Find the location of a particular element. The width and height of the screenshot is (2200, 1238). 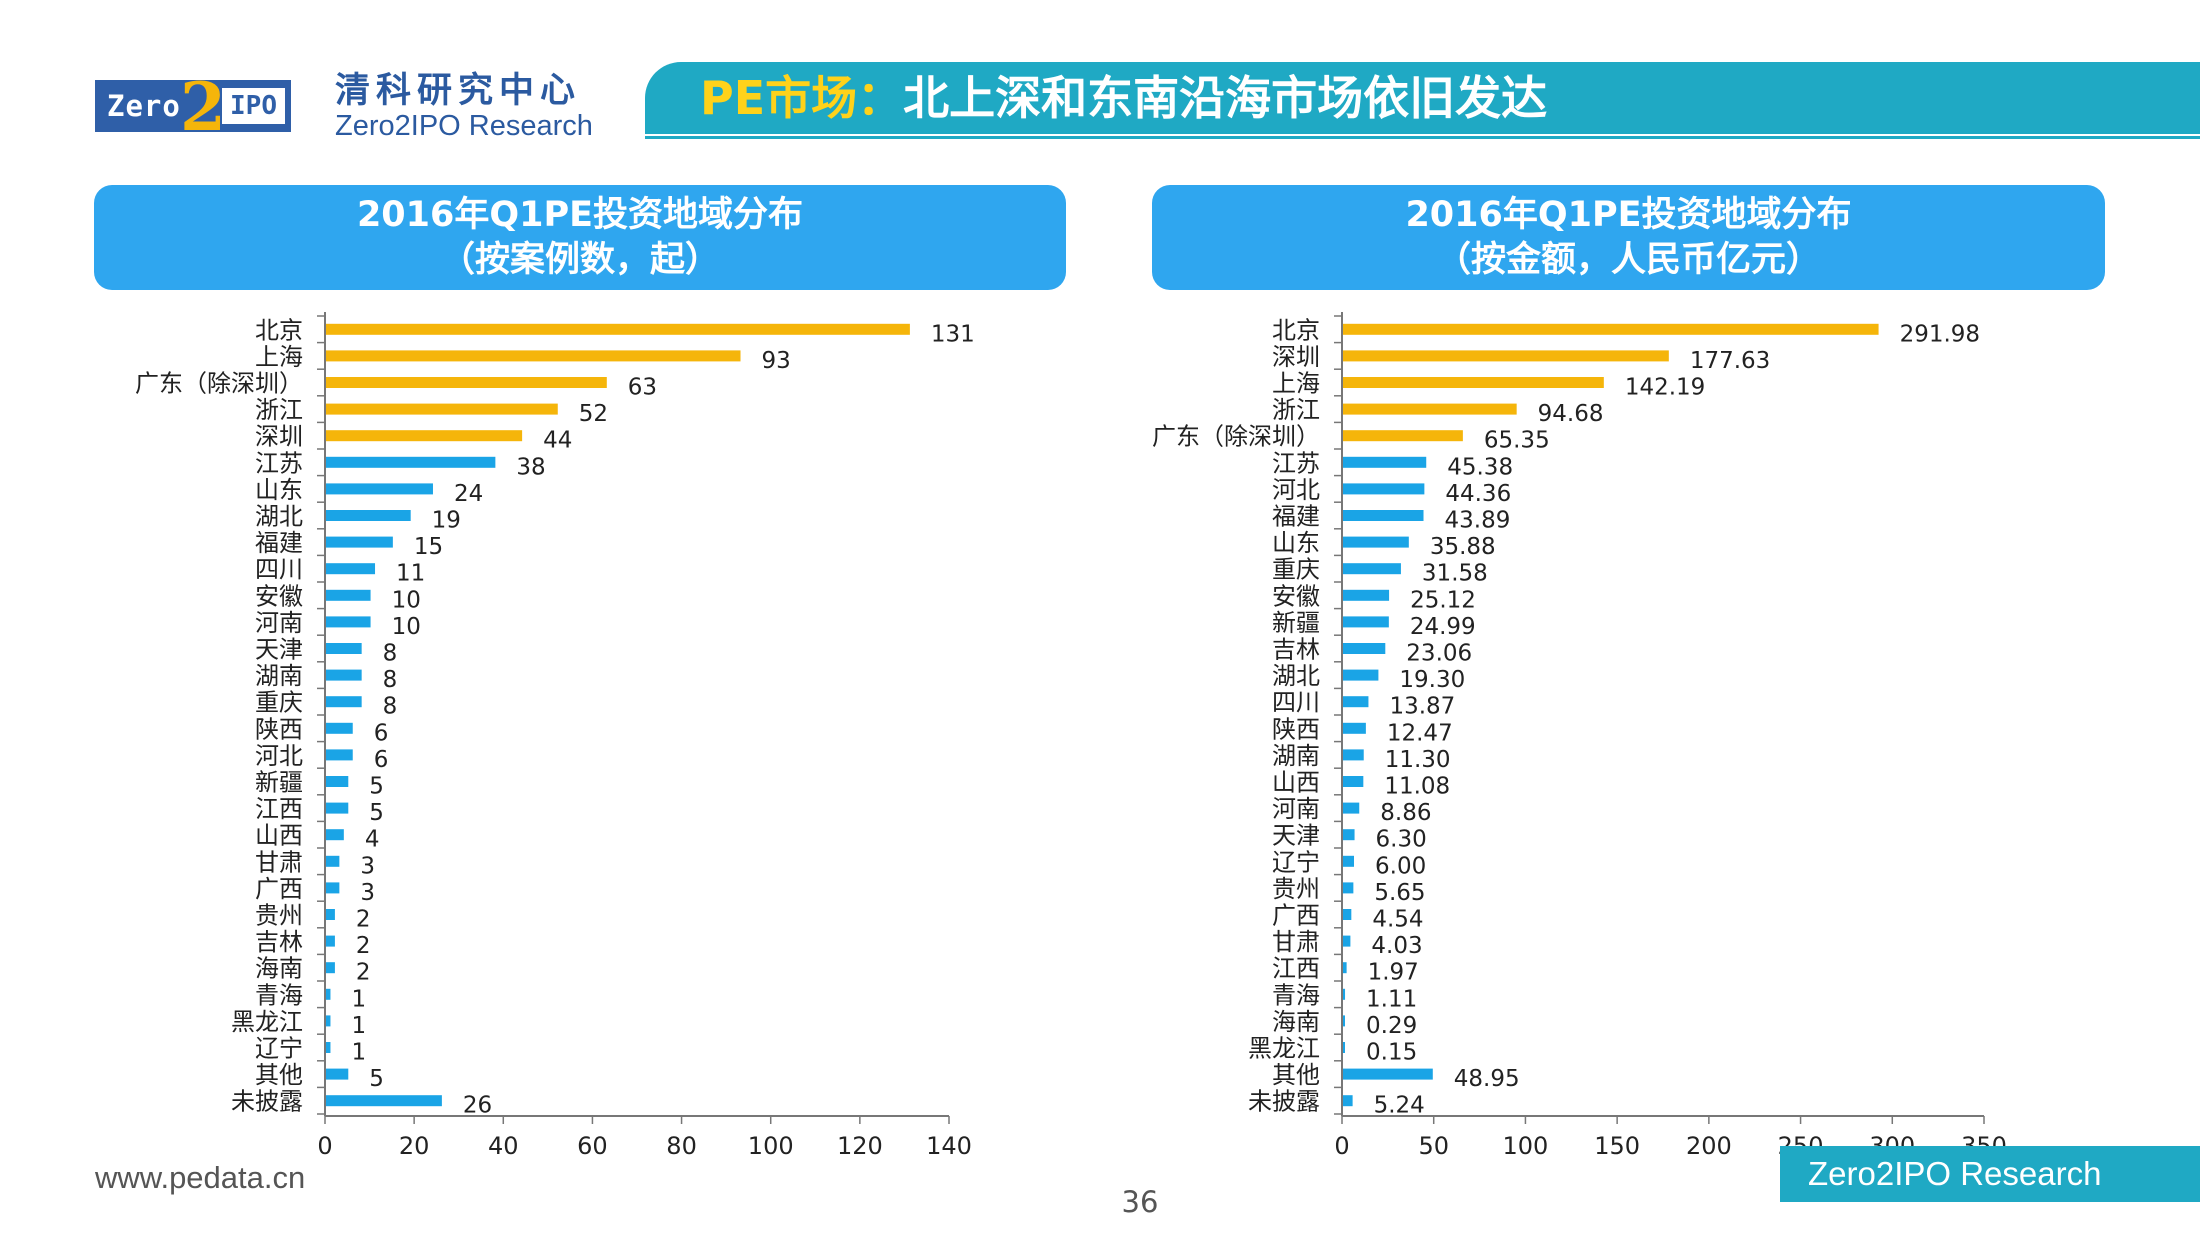

data-label: 3 is located at coordinates (367, 866).